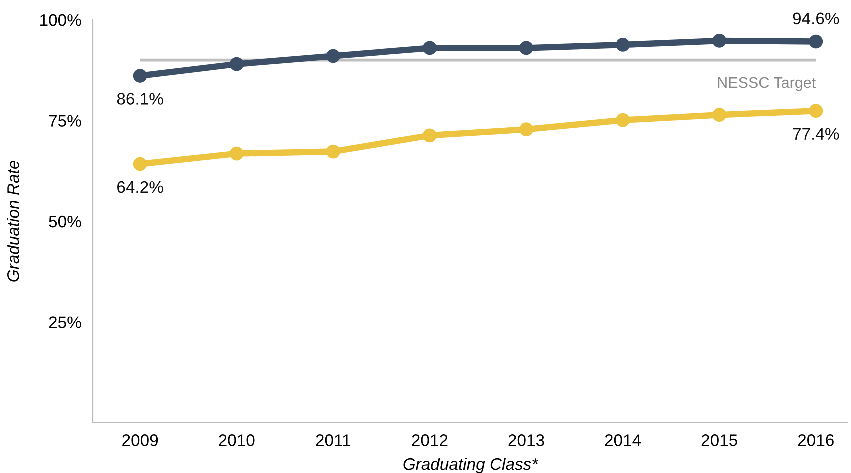 Image resolution: width=851 pixels, height=473 pixels. Describe the element at coordinates (816, 440) in the screenshot. I see `x-tick-label: 2016` at that location.